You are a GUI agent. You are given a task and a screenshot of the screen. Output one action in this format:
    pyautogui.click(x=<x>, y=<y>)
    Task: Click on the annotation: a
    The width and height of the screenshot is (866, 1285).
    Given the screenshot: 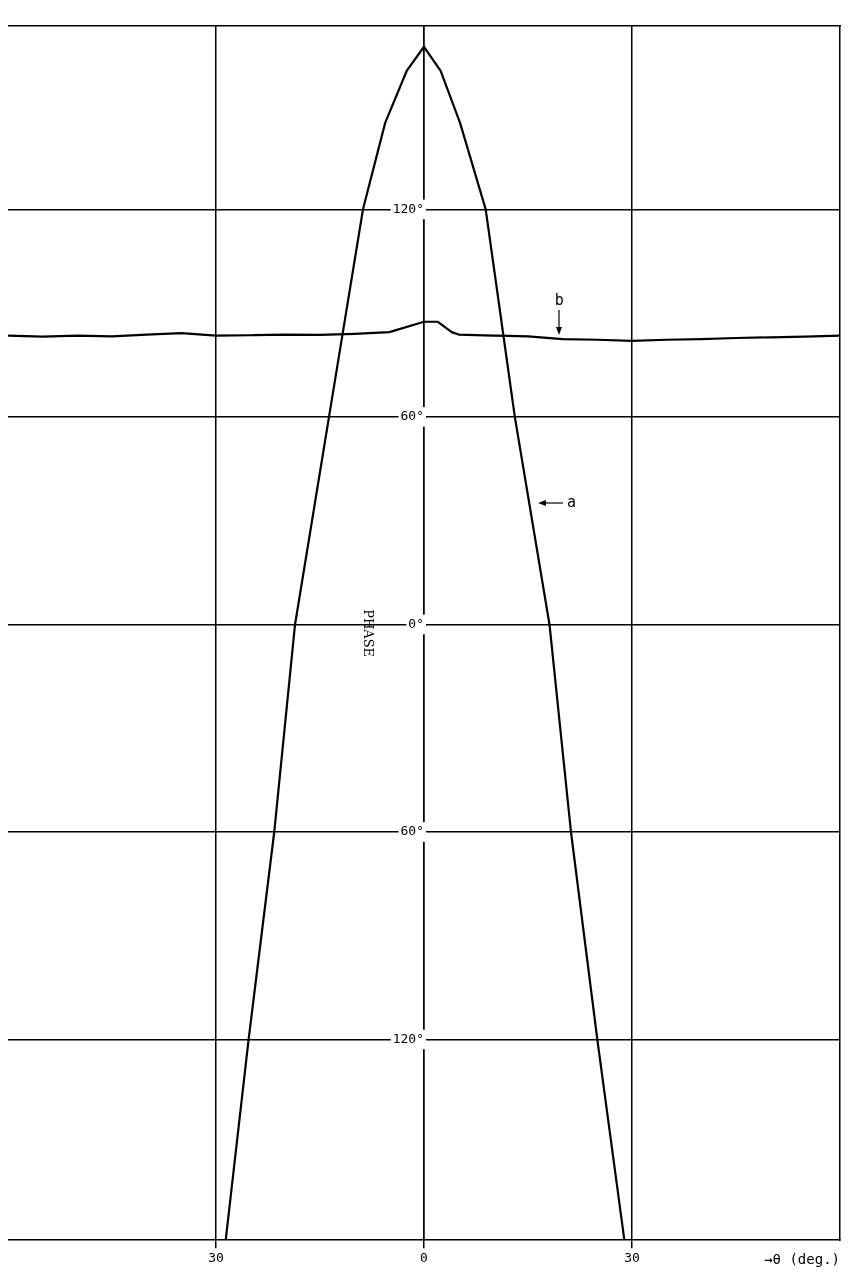 What is the action you would take?
    pyautogui.click(x=571, y=502)
    